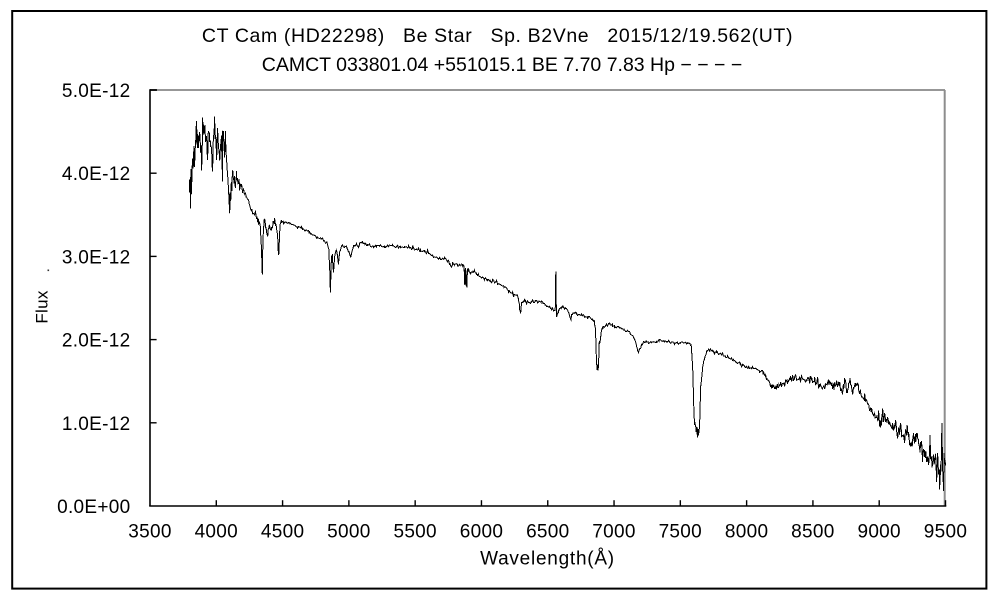  I want to click on svg-text: Flux, so click(42, 307).